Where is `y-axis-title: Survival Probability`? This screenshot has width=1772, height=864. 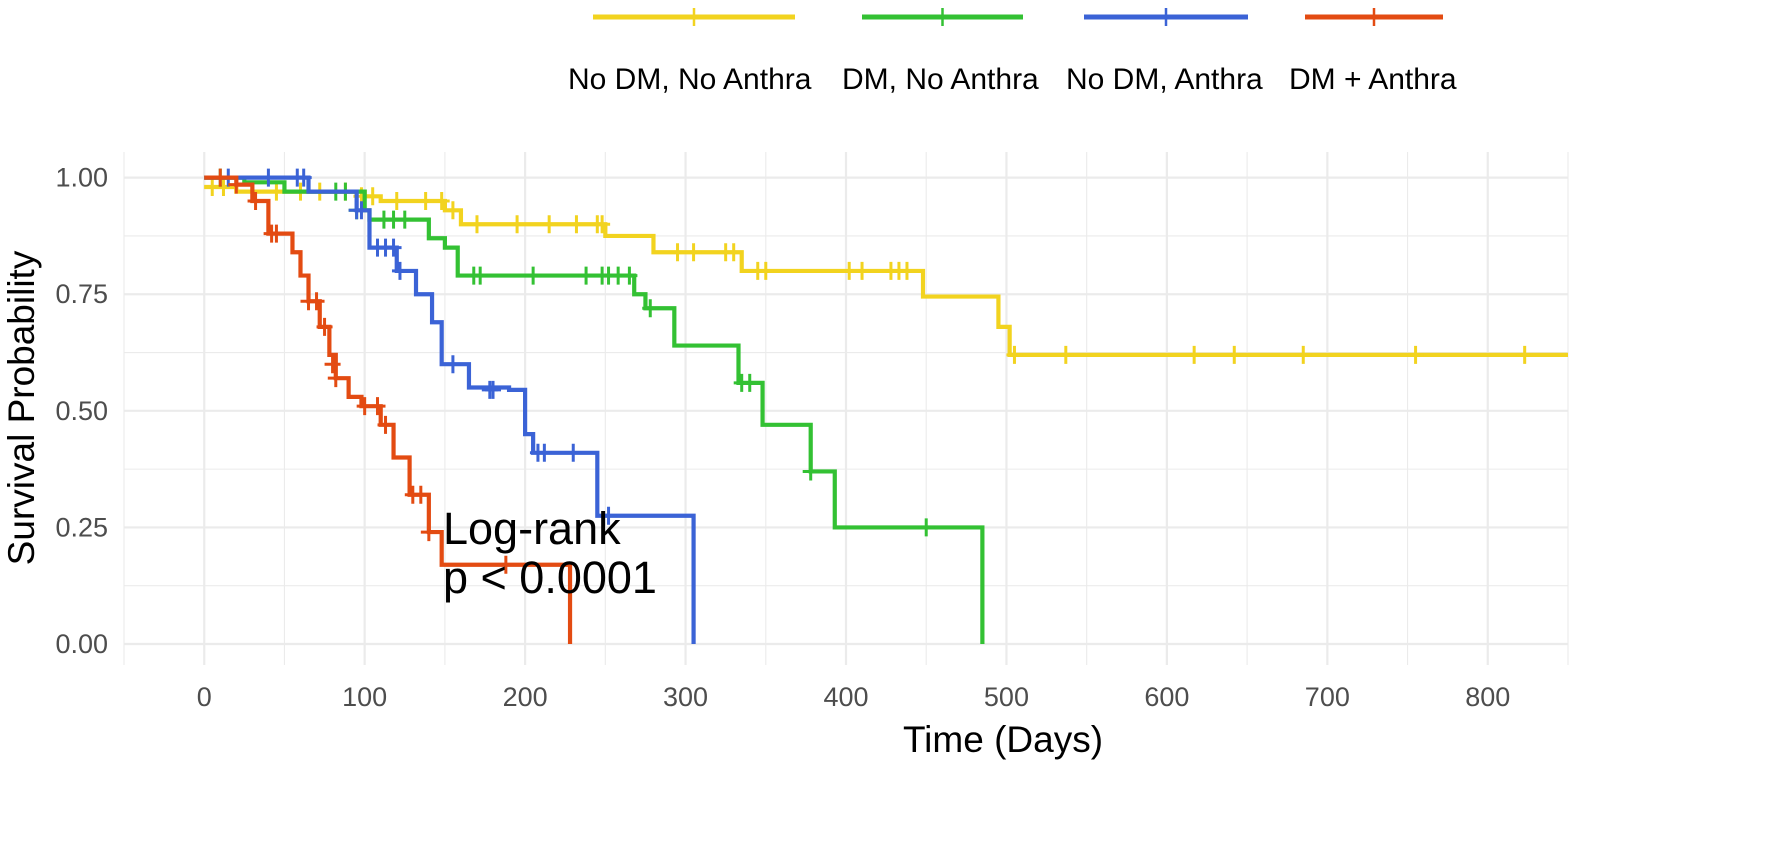
y-axis-title: Survival Probability is located at coordinates (21, 407).